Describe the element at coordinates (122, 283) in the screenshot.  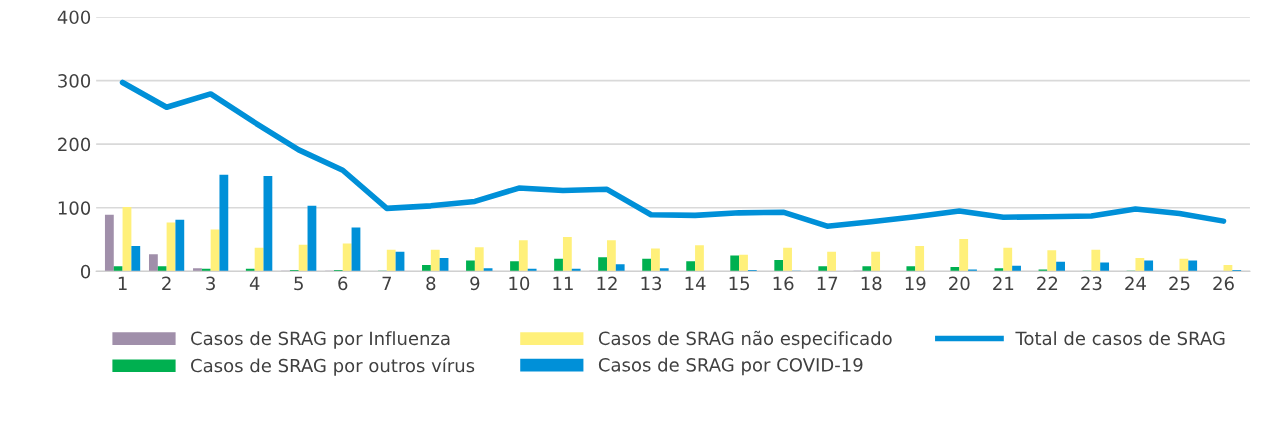
I see `x-tick-label: 1` at that location.